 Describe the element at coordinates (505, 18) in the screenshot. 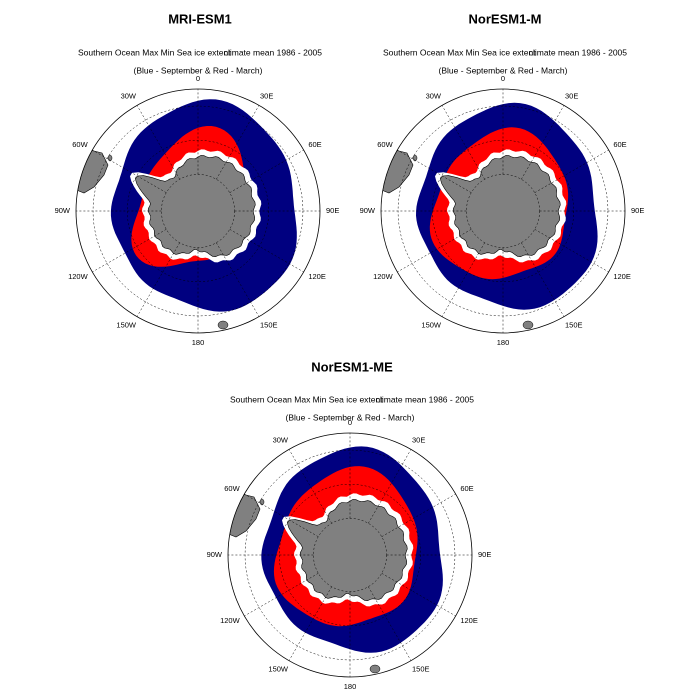

I see `panel-title: NorESM1-M` at that location.